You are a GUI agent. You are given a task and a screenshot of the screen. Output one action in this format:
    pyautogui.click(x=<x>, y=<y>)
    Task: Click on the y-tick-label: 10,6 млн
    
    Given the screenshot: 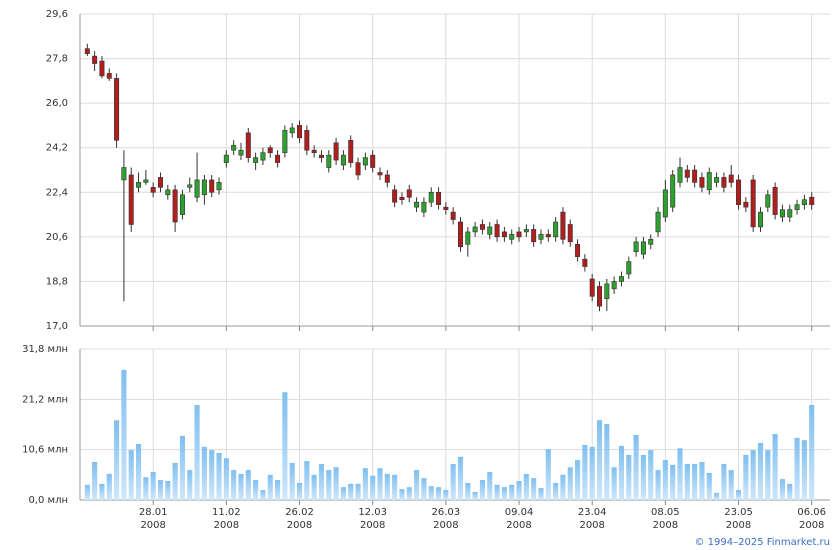 What is the action you would take?
    pyautogui.click(x=45, y=450)
    